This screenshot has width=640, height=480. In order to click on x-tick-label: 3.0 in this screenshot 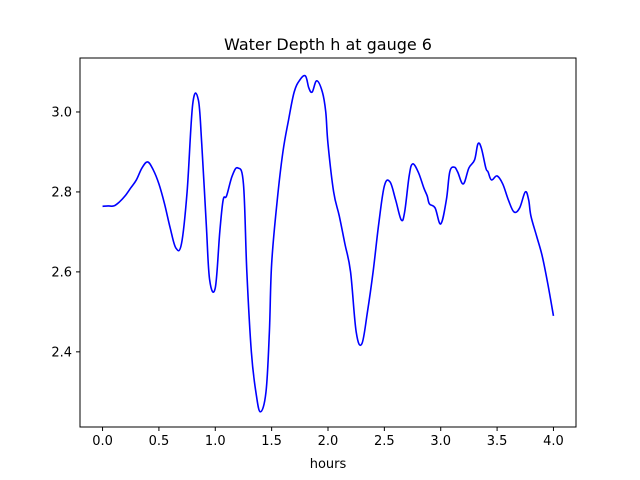, I will do `click(440, 441)`.